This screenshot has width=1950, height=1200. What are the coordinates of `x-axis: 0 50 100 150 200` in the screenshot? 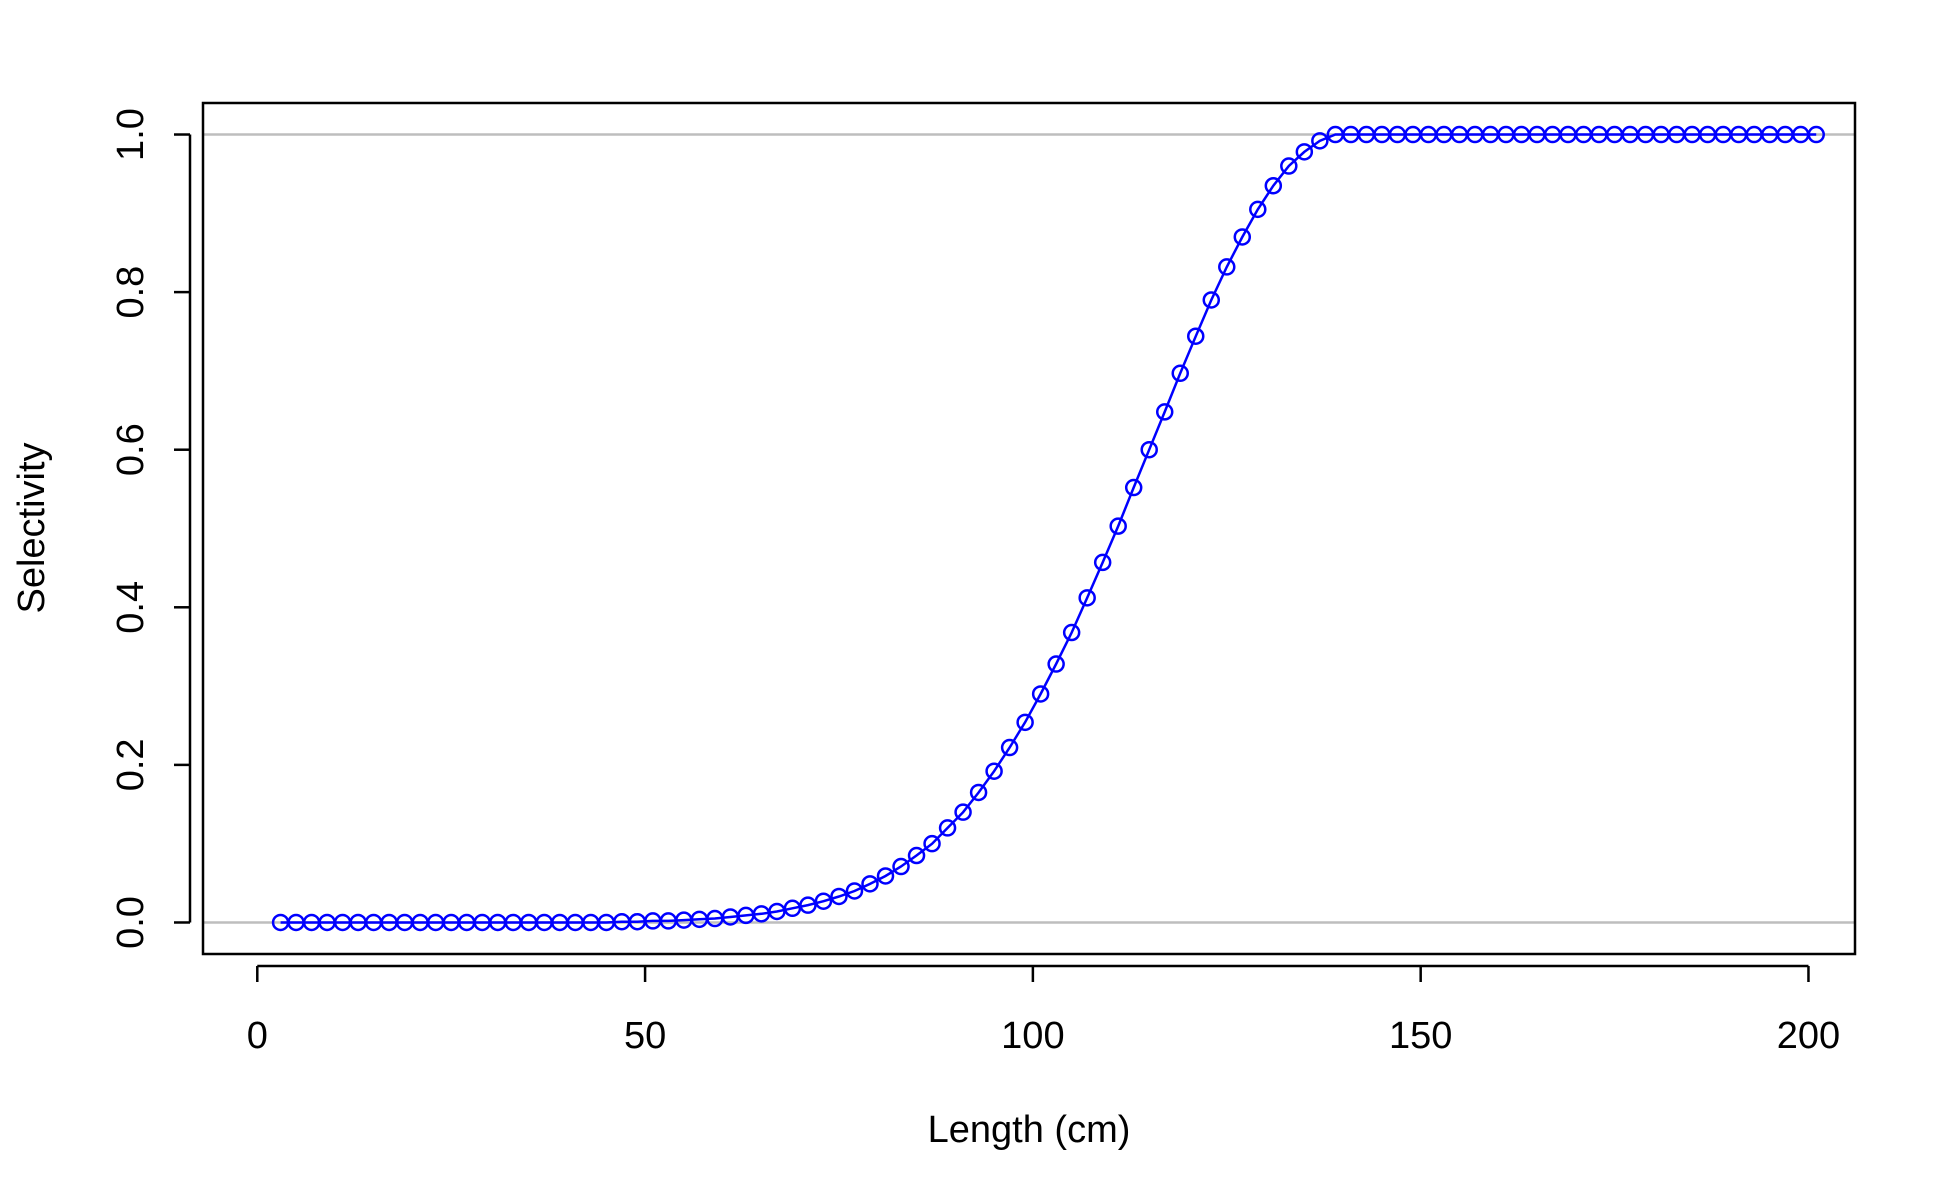 It's located at (1043, 1010).